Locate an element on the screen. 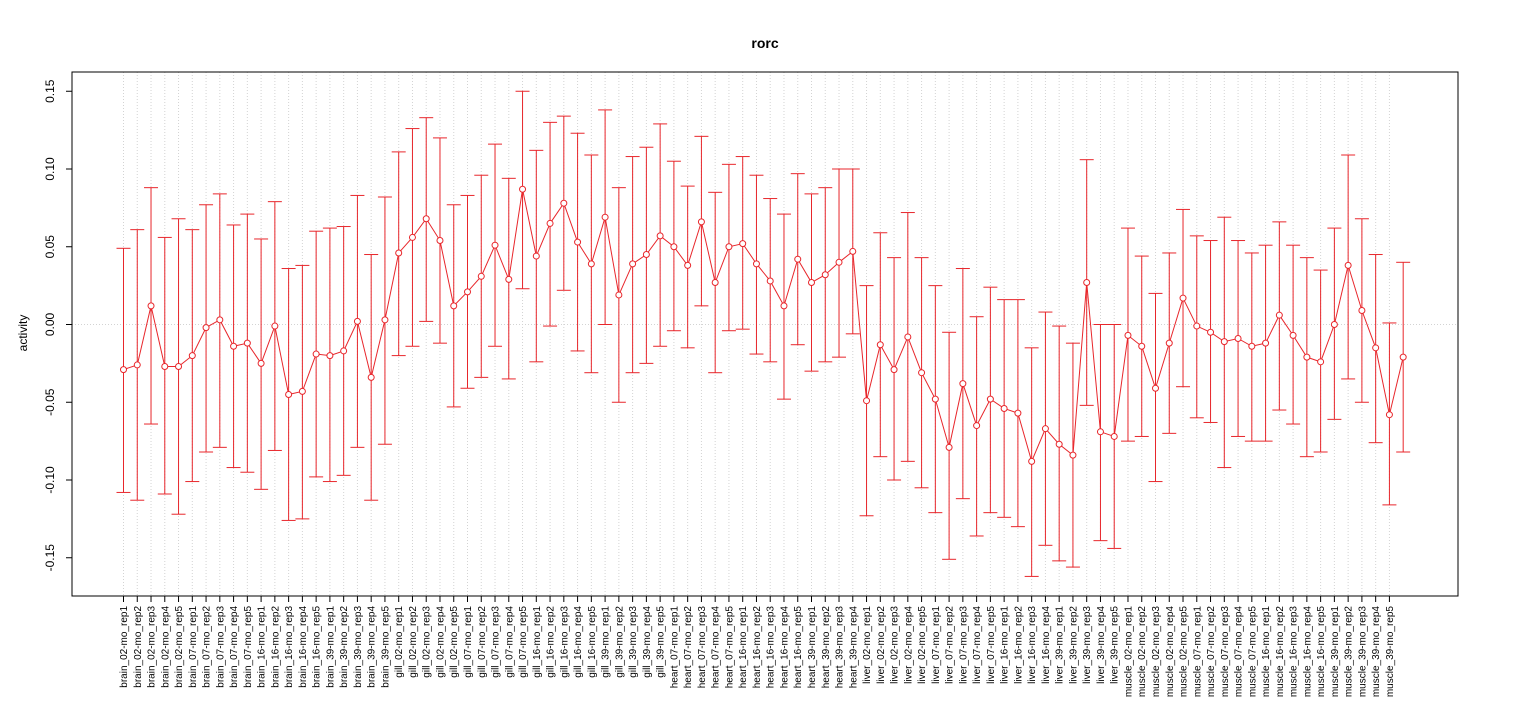 This screenshot has width=1530, height=720. x-tick-label: gill_39-mo_rep3 is located at coordinates (633, 642).